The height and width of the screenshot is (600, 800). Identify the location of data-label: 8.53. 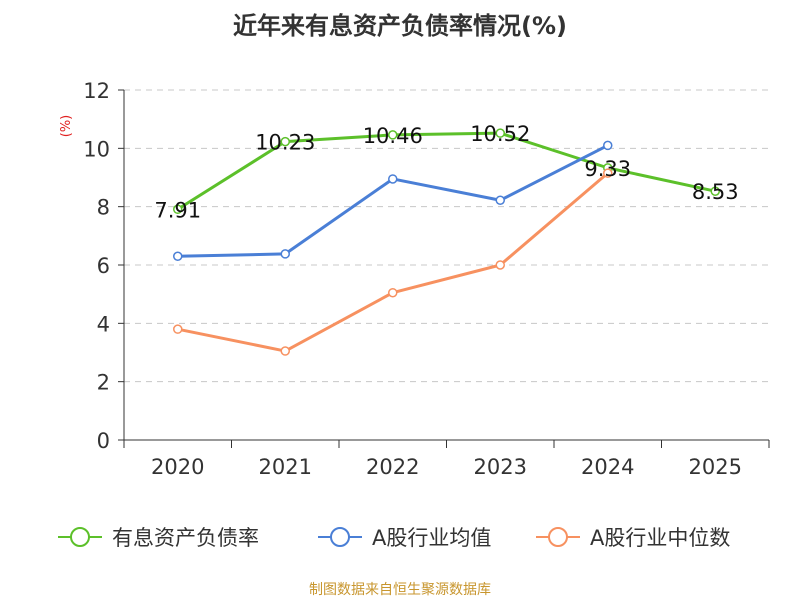
(715, 192).